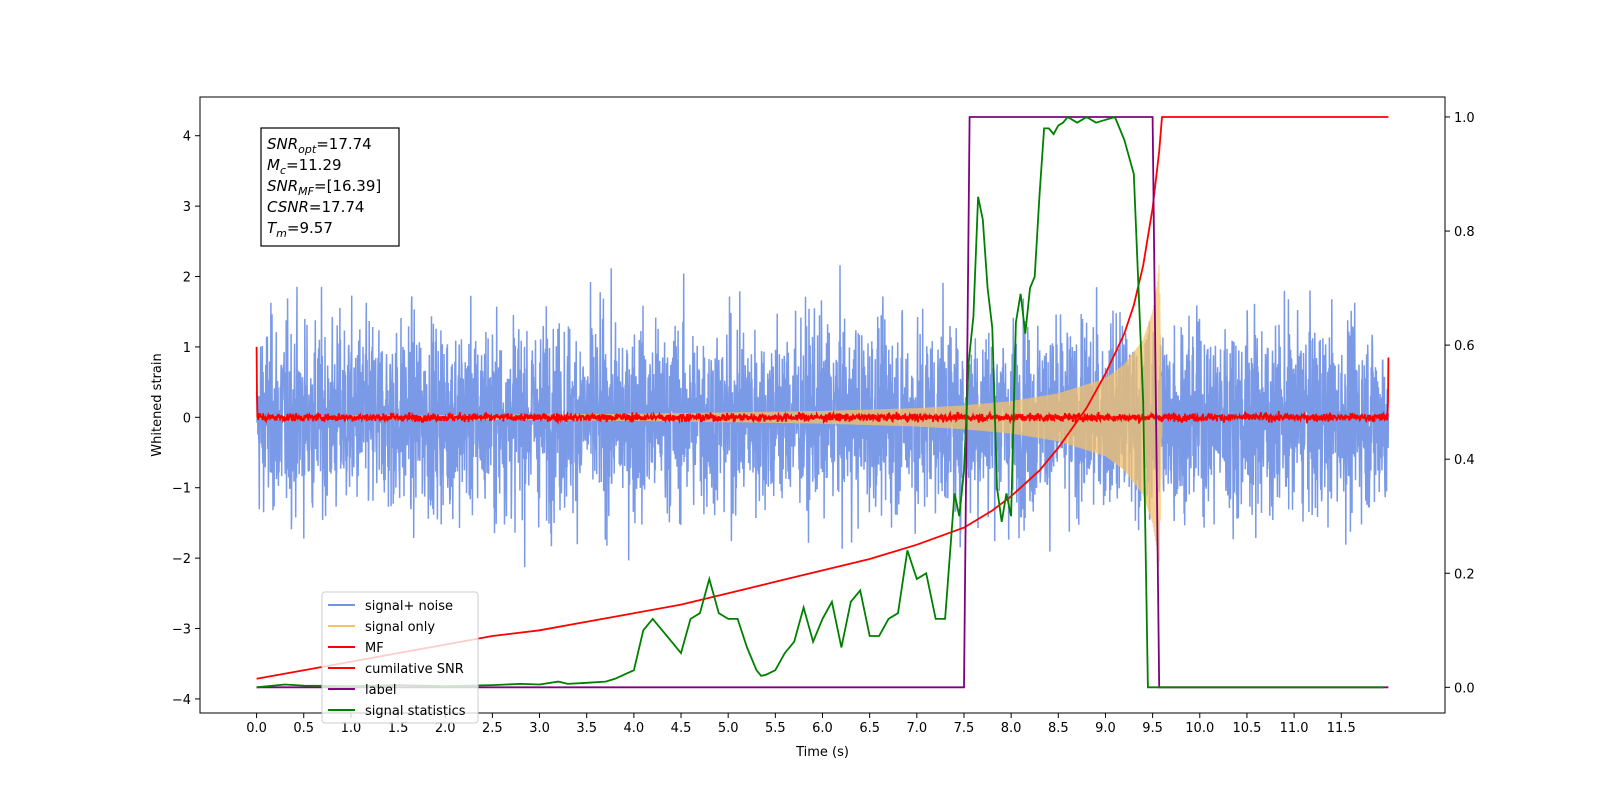  I want to click on y2-tick-label: 0.0, so click(1464, 688).